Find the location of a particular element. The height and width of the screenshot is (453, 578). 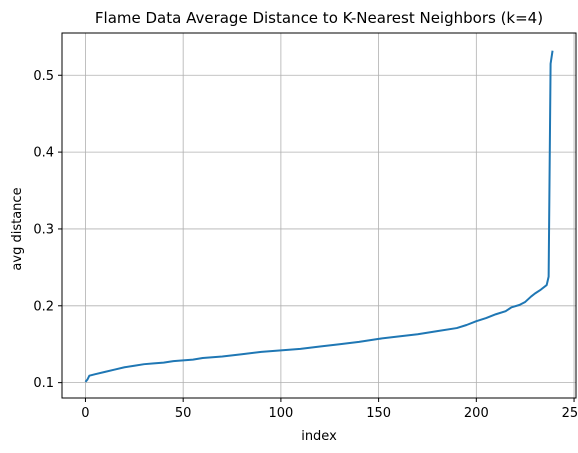

y-tick-label: 0.3 is located at coordinates (43, 229).